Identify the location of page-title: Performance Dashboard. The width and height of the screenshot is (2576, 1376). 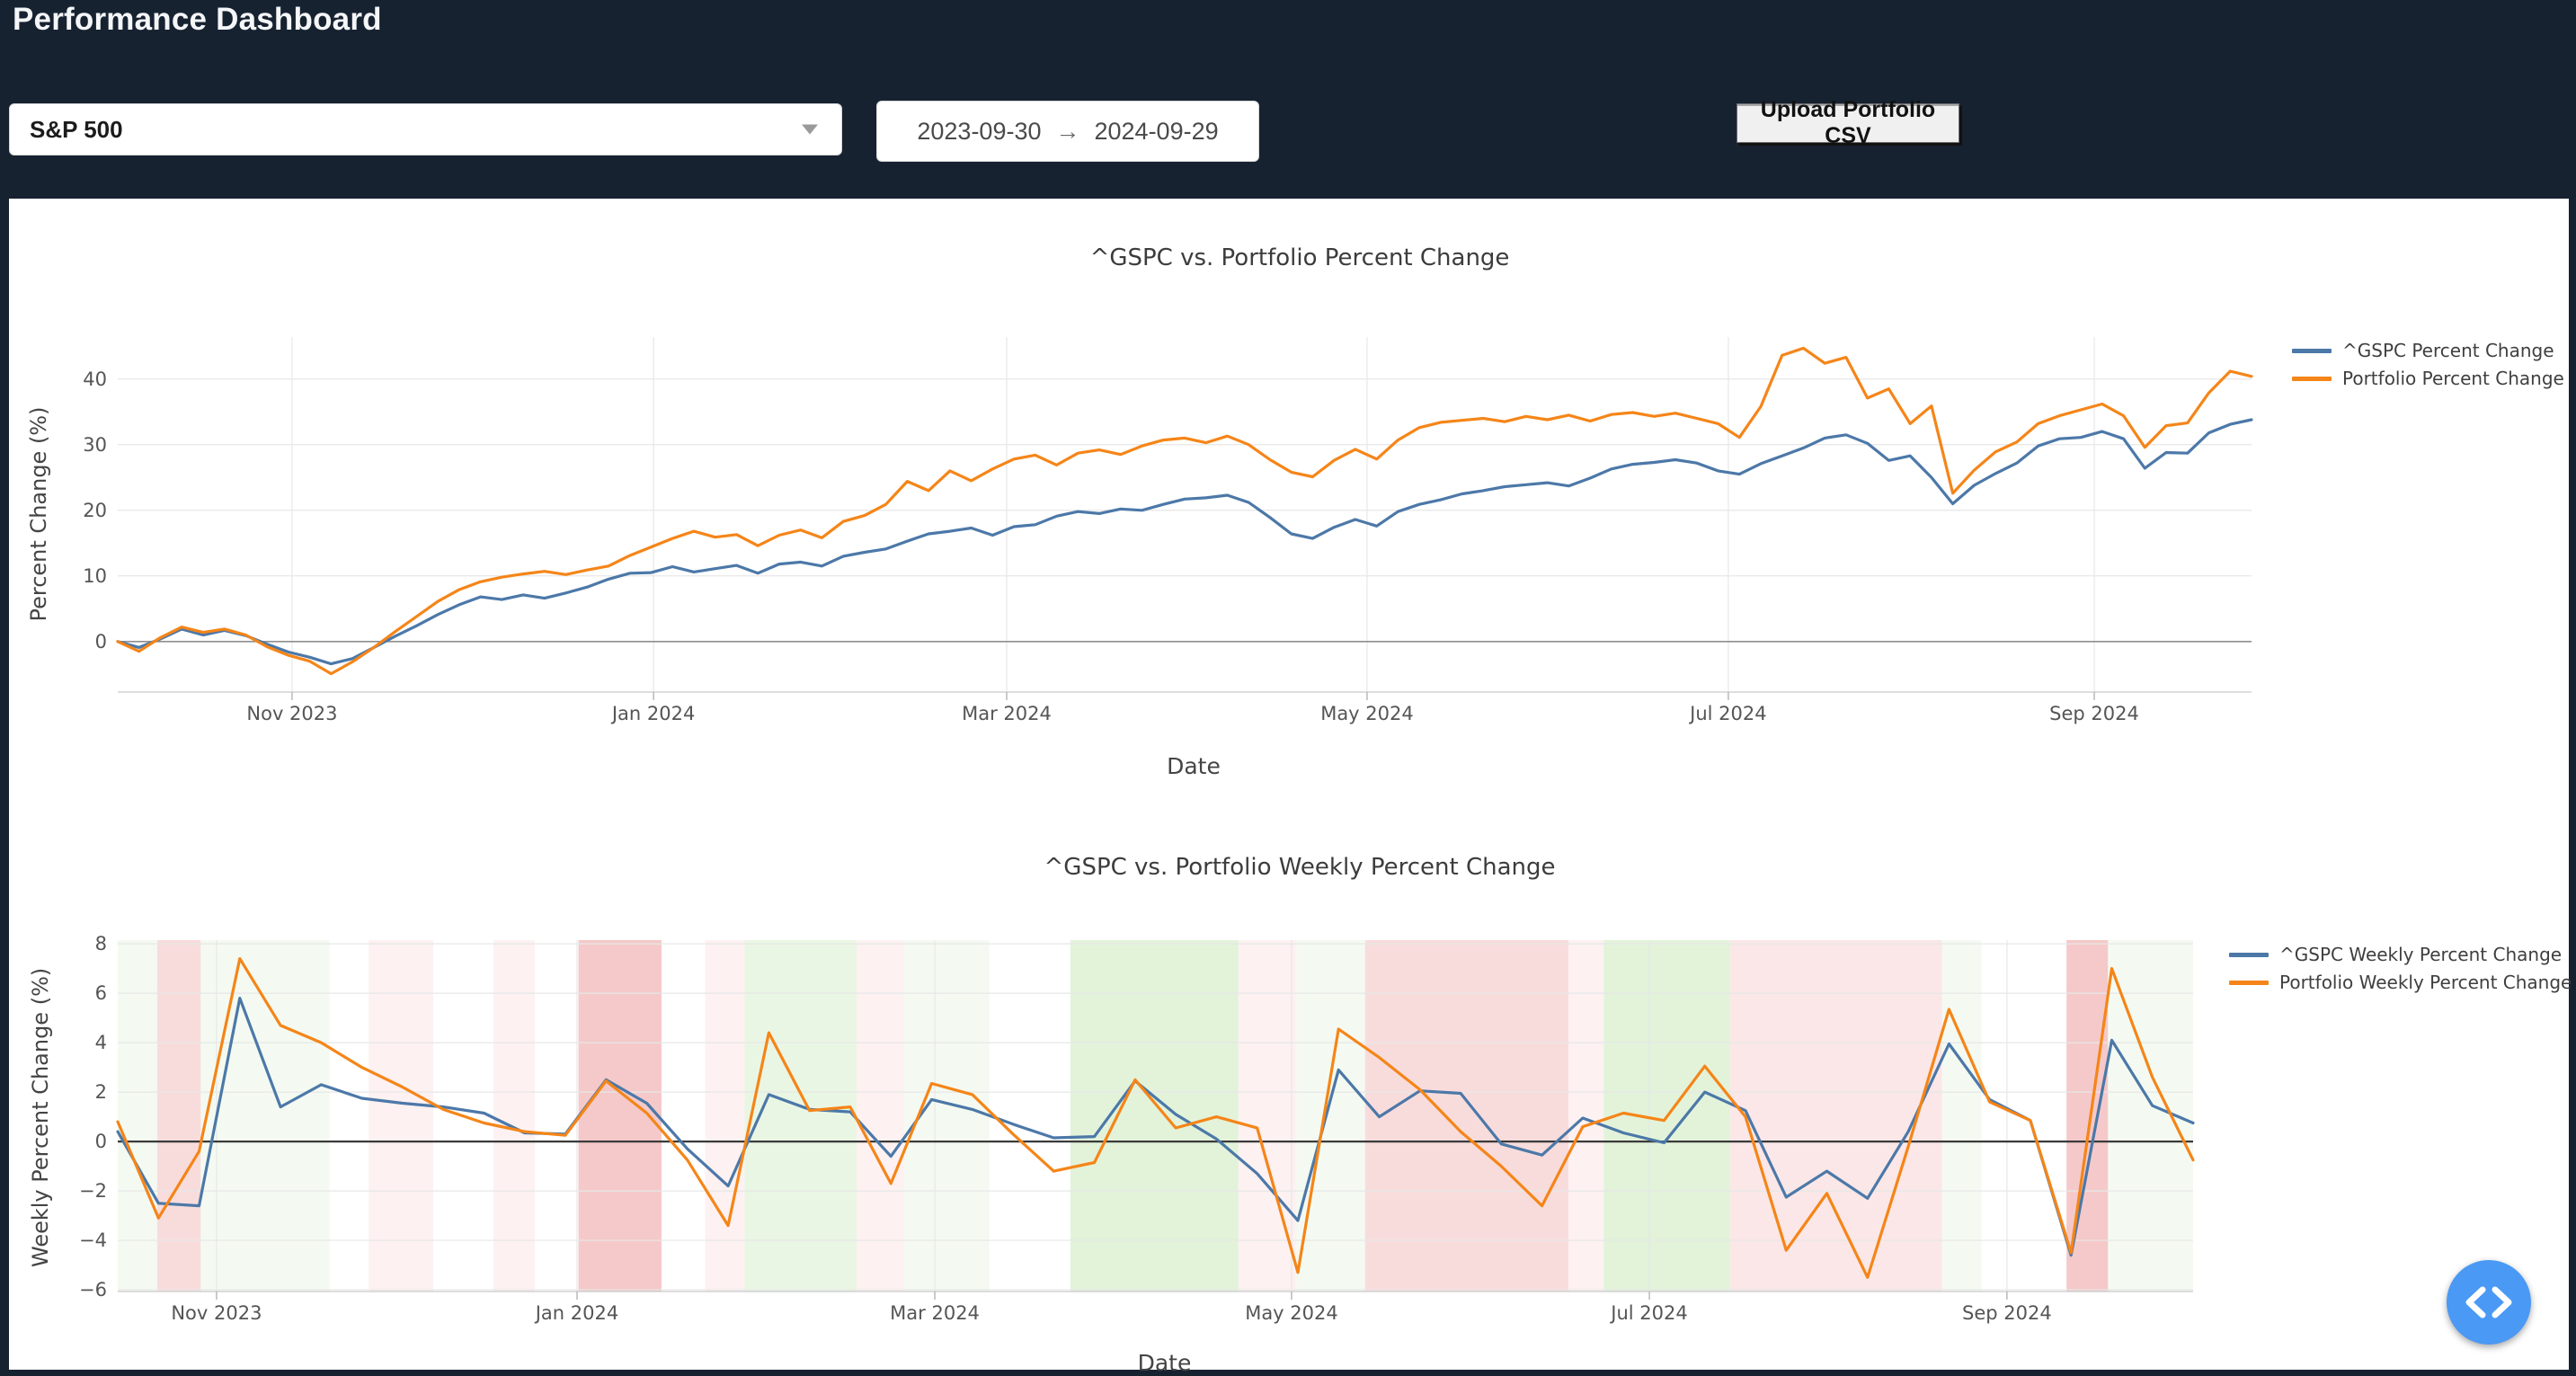
(197, 19).